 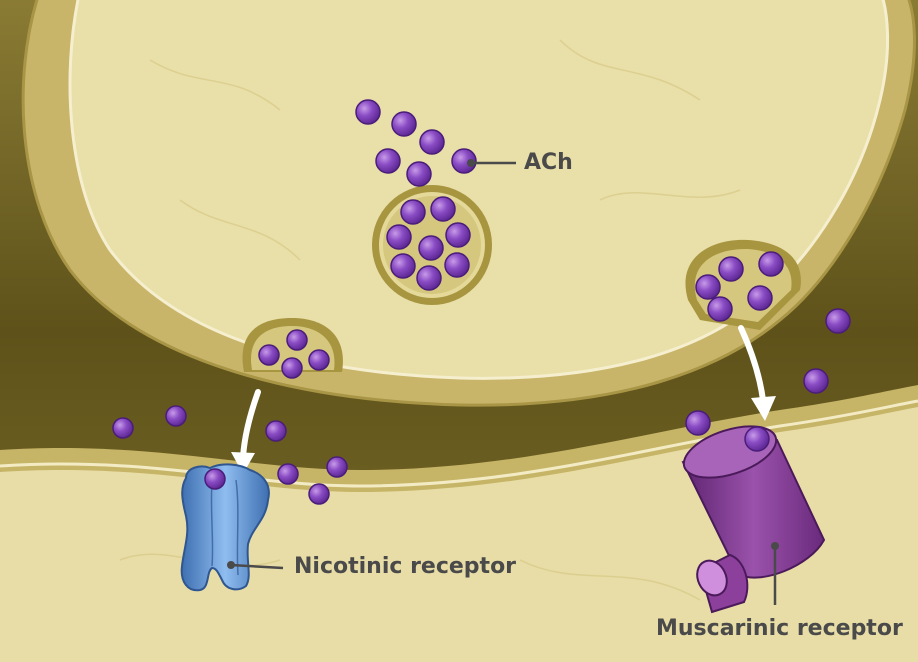 What do you see at coordinates (405, 566) in the screenshot?
I see `nicotinic-receptor-label: Nicotinic receptor` at bounding box center [405, 566].